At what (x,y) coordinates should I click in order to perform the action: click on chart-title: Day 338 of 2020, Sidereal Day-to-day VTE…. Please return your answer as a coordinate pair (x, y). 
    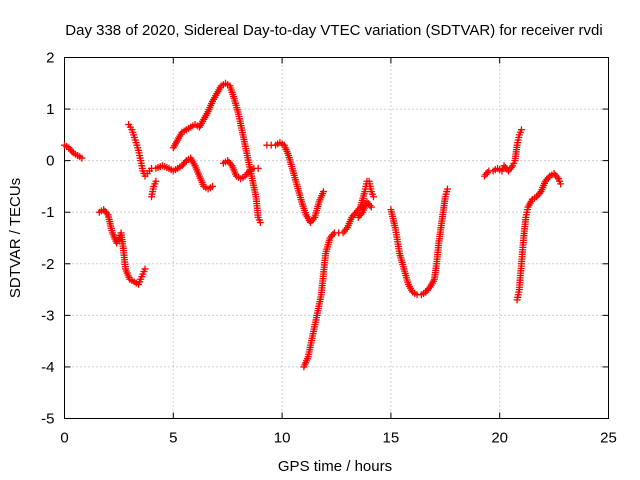
    Looking at the image, I should click on (333, 30).